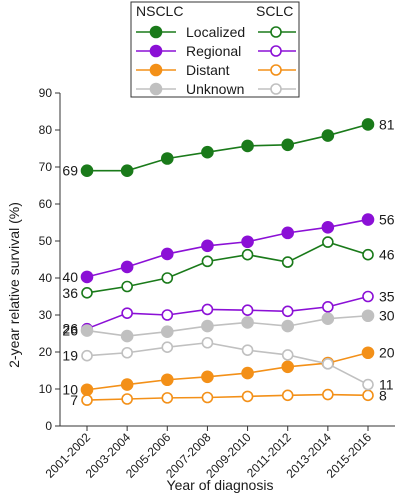 The image size is (400, 500). I want to click on series-sclc-unknown, so click(227, 363).